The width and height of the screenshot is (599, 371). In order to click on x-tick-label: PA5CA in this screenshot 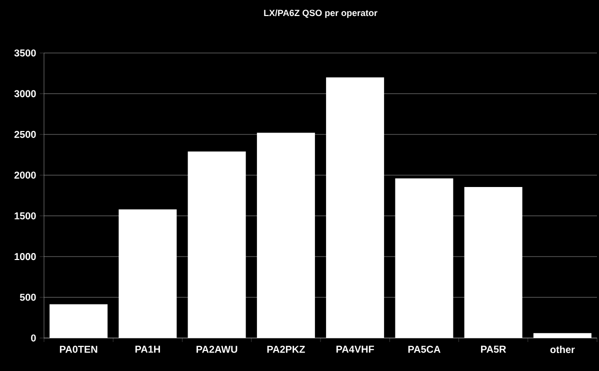, I will do `click(424, 349)`.